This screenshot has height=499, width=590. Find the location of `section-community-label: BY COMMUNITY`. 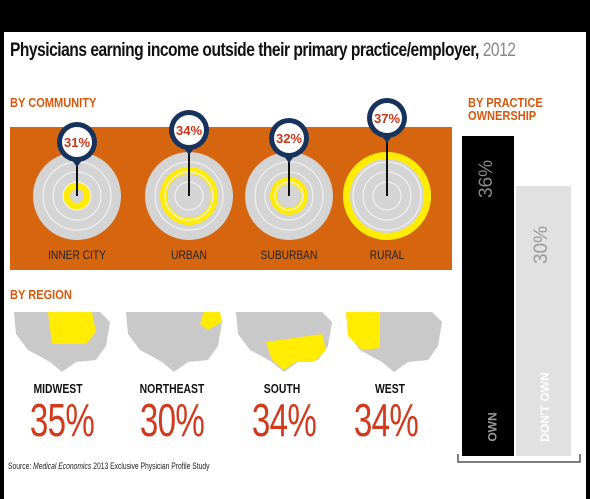

section-community-label: BY COMMUNITY is located at coordinates (53, 102).